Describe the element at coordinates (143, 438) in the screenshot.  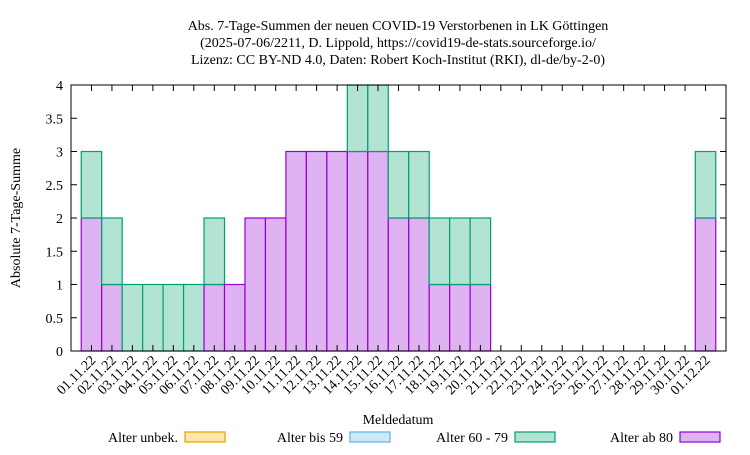
I see `legend-label: Alter unbek.` at that location.